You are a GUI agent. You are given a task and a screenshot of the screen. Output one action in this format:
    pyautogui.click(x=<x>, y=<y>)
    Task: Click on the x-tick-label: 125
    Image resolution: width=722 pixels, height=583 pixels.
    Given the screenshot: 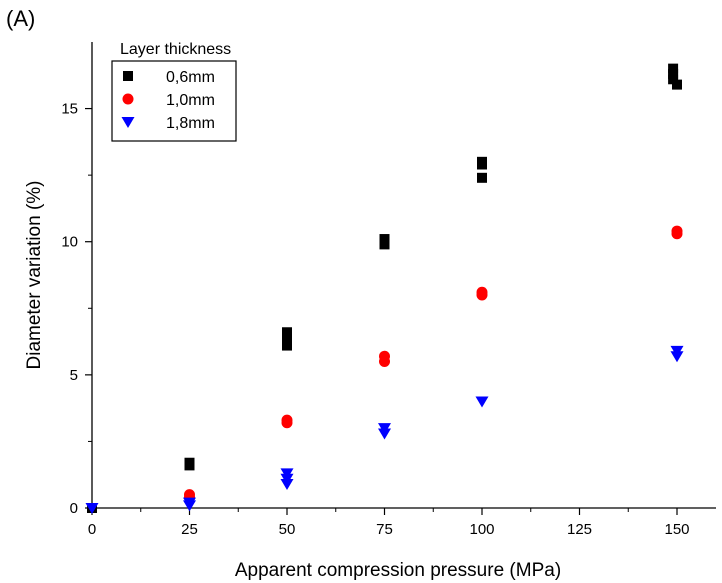 What is the action you would take?
    pyautogui.click(x=579, y=529)
    